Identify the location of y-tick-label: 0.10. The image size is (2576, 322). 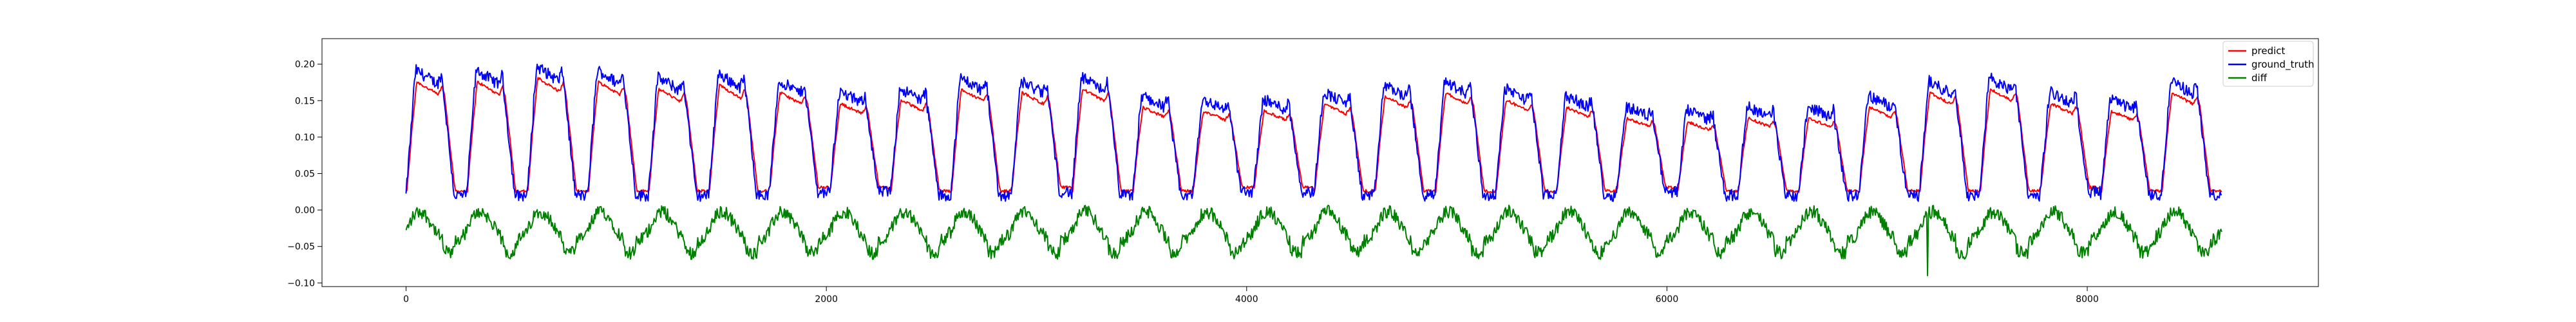
(305, 138).